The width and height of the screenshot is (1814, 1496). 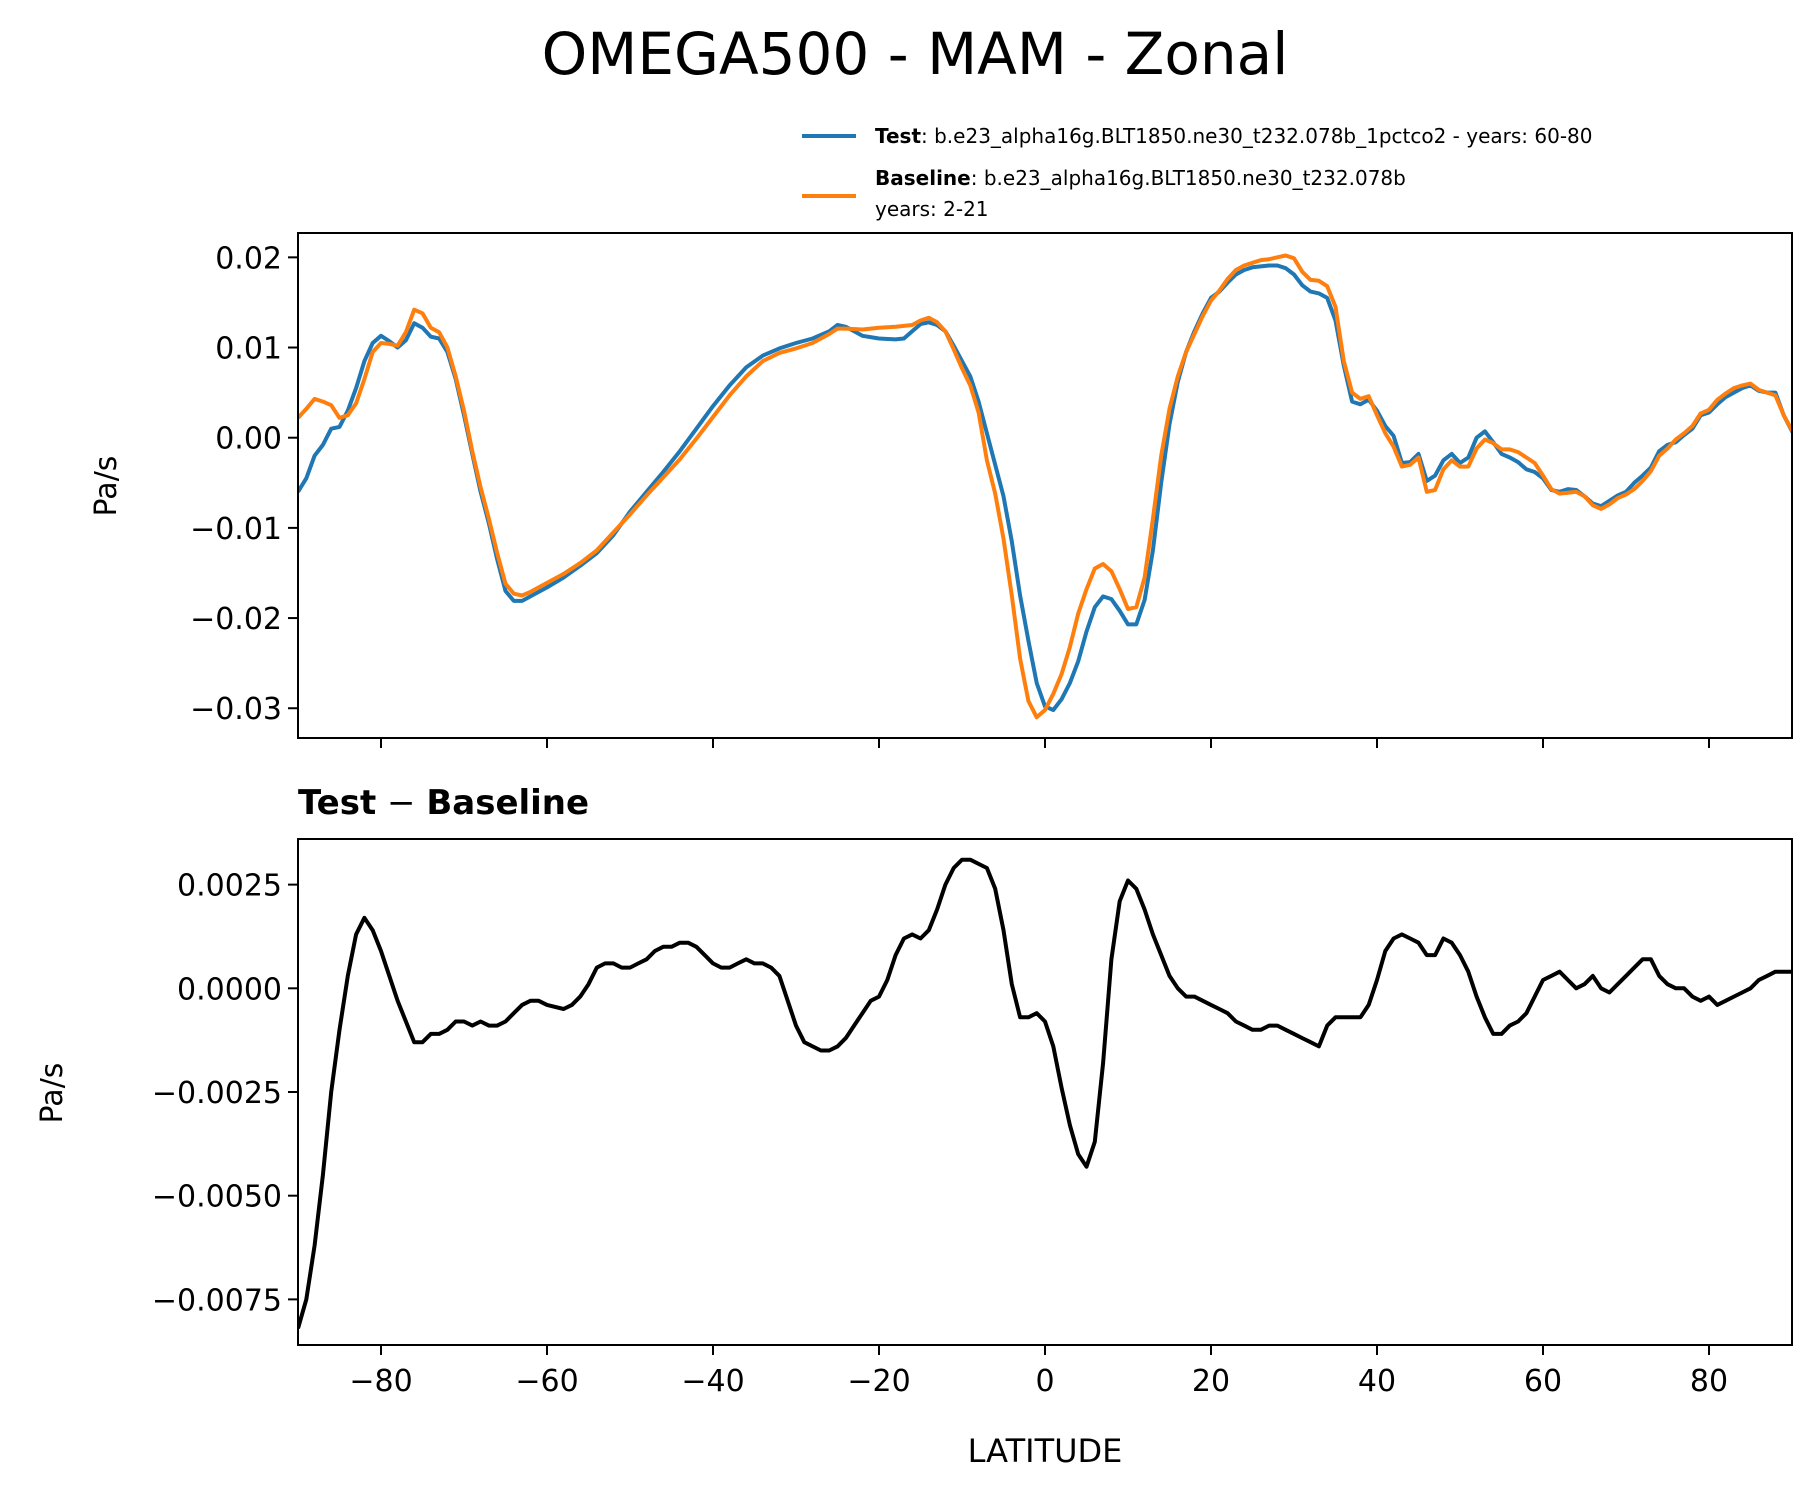 I want to click on diff-title-right: Baseline, so click(x=507, y=803).